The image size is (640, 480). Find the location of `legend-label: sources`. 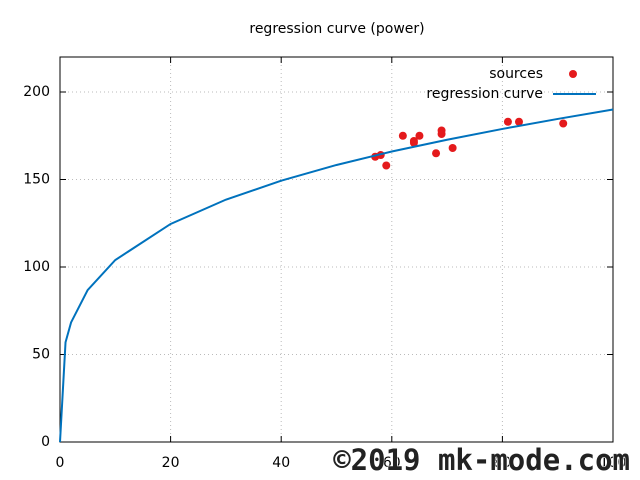

legend-label: sources is located at coordinates (516, 74).